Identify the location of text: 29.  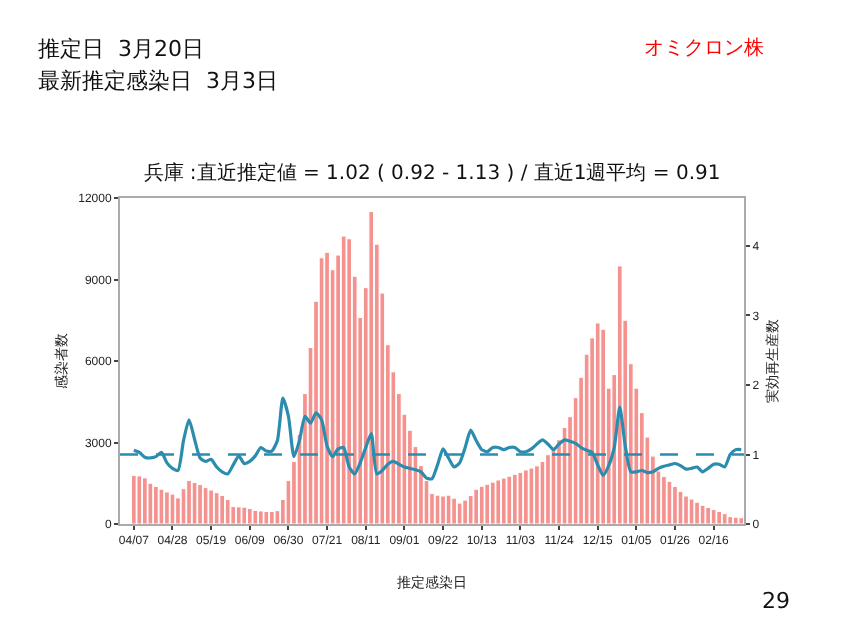
(776, 601).